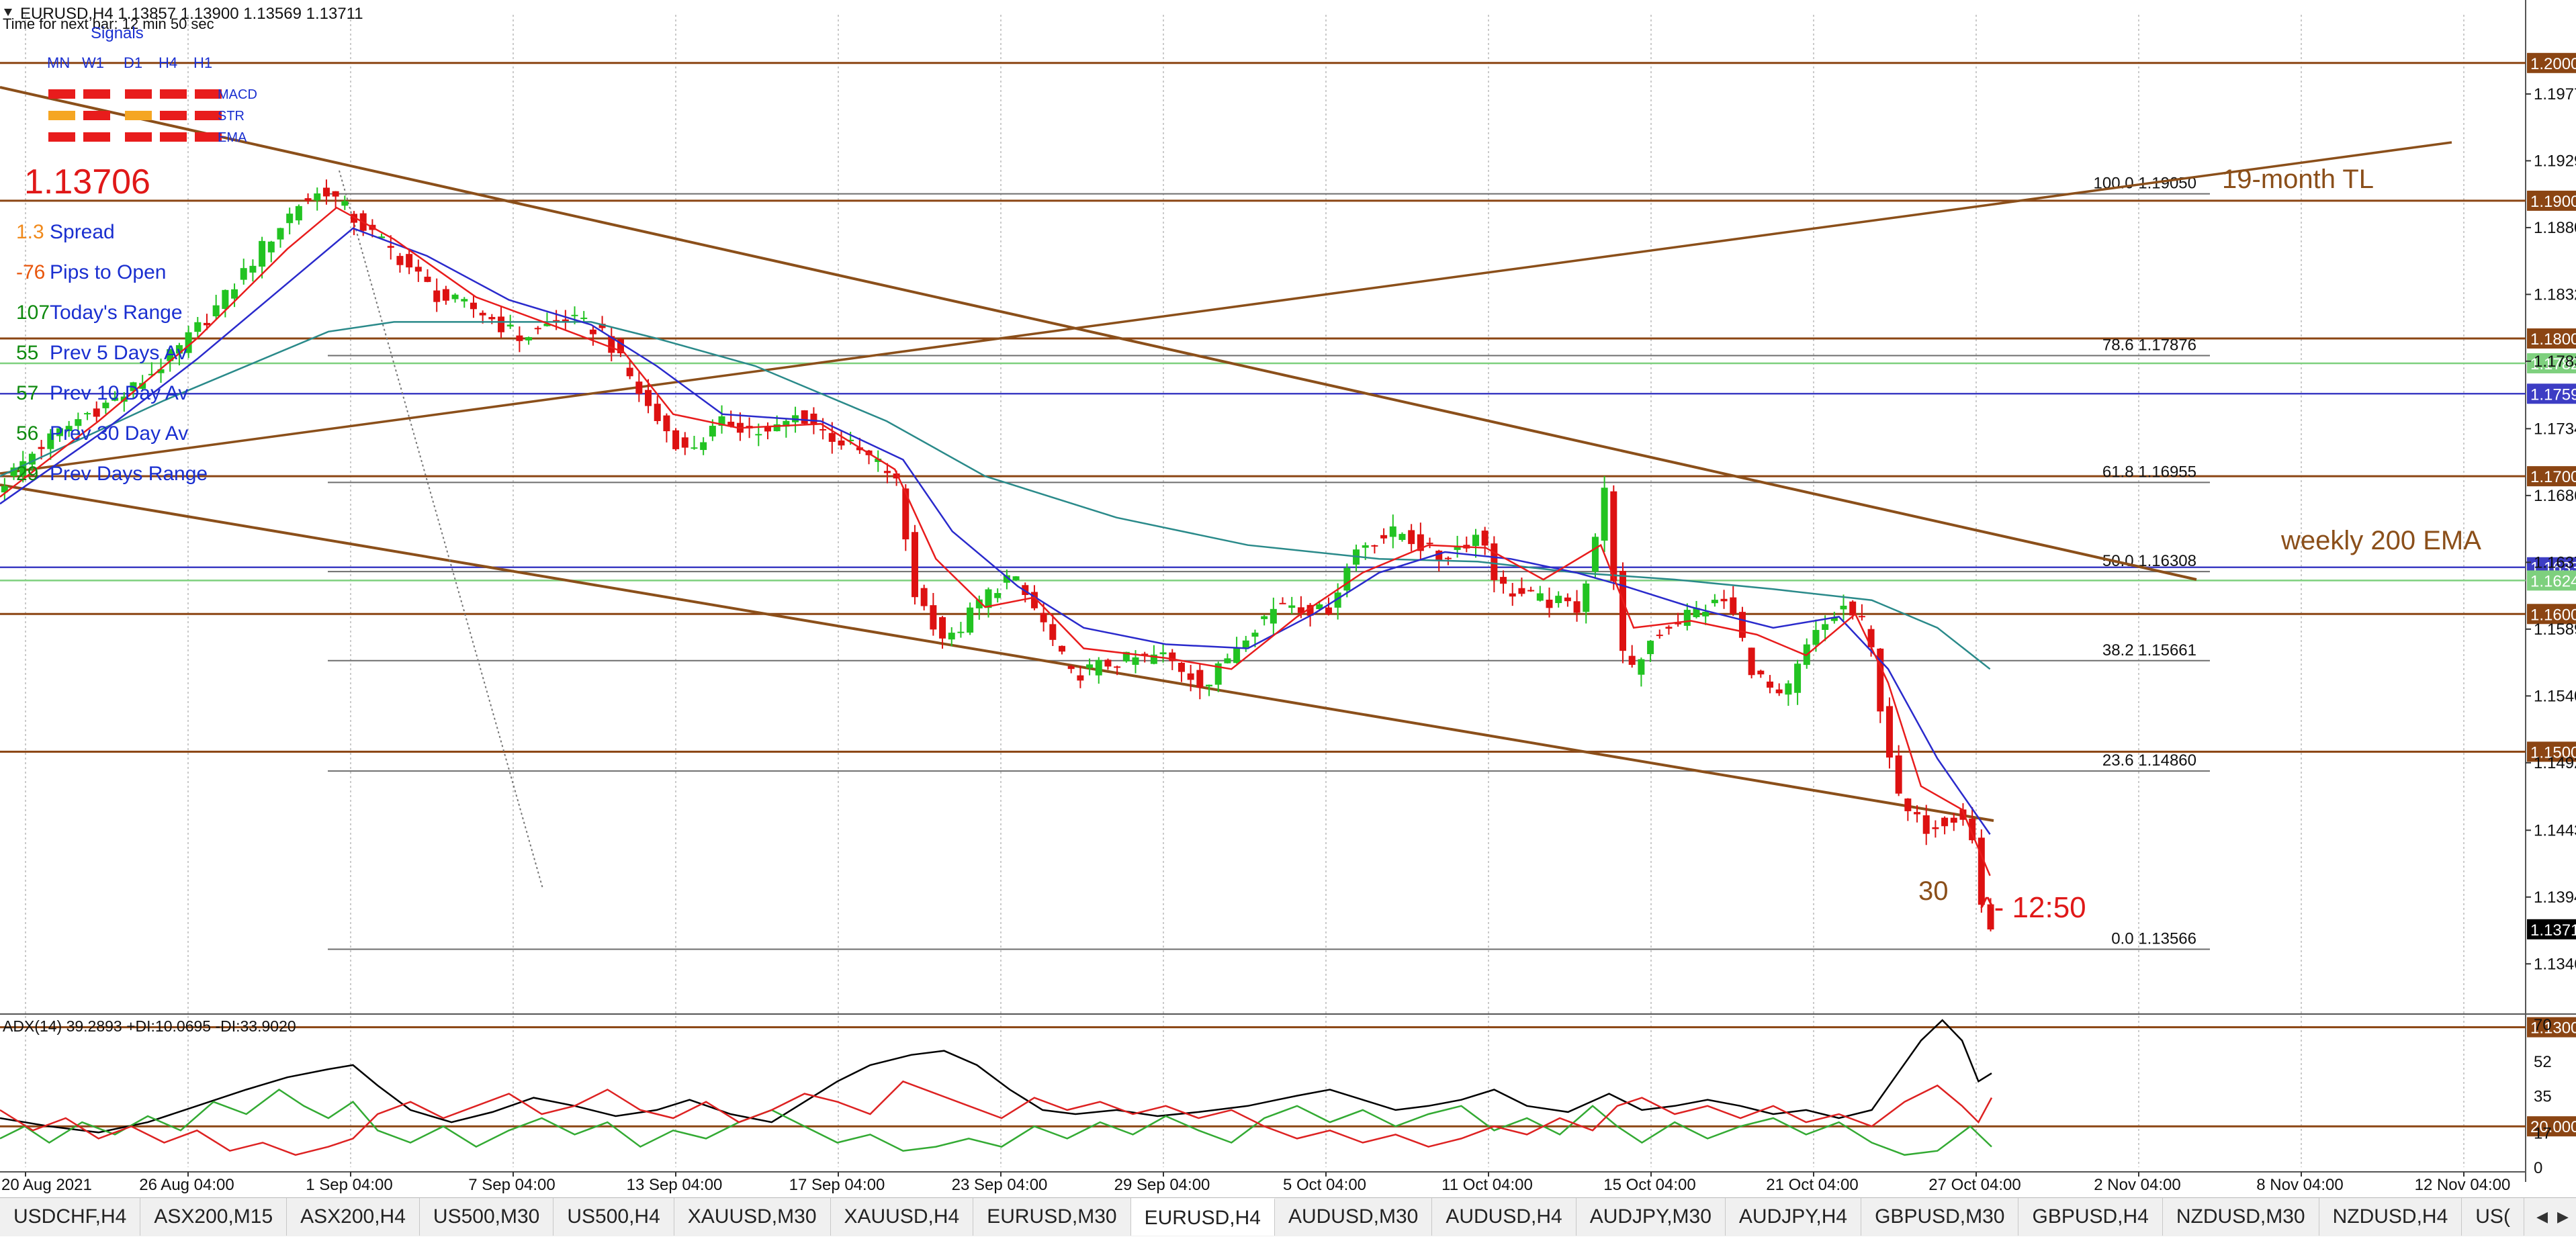 This screenshot has width=2576, height=1237. Describe the element at coordinates (2091, 1217) in the screenshot. I see `chart-tab: GBPUSD,H4` at that location.